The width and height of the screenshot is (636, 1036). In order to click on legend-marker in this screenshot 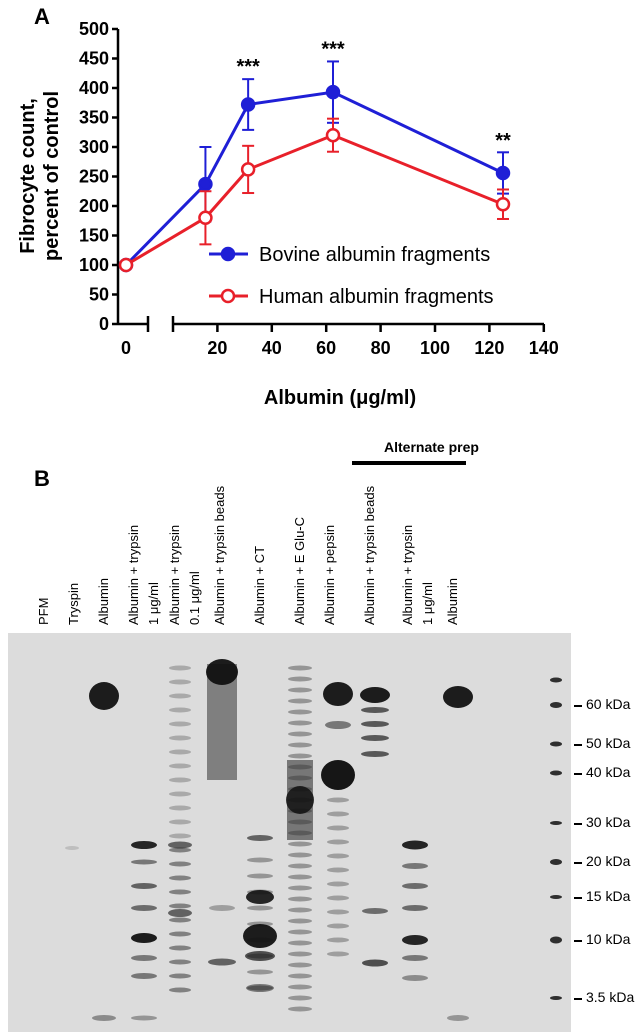, I will do `click(228, 296)`.